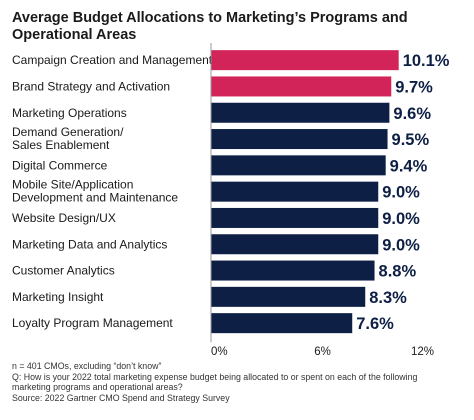 The height and width of the screenshot is (420, 474). What do you see at coordinates (68, 138) in the screenshot?
I see `category-label: Demand Generation/Sales Enablement` at bounding box center [68, 138].